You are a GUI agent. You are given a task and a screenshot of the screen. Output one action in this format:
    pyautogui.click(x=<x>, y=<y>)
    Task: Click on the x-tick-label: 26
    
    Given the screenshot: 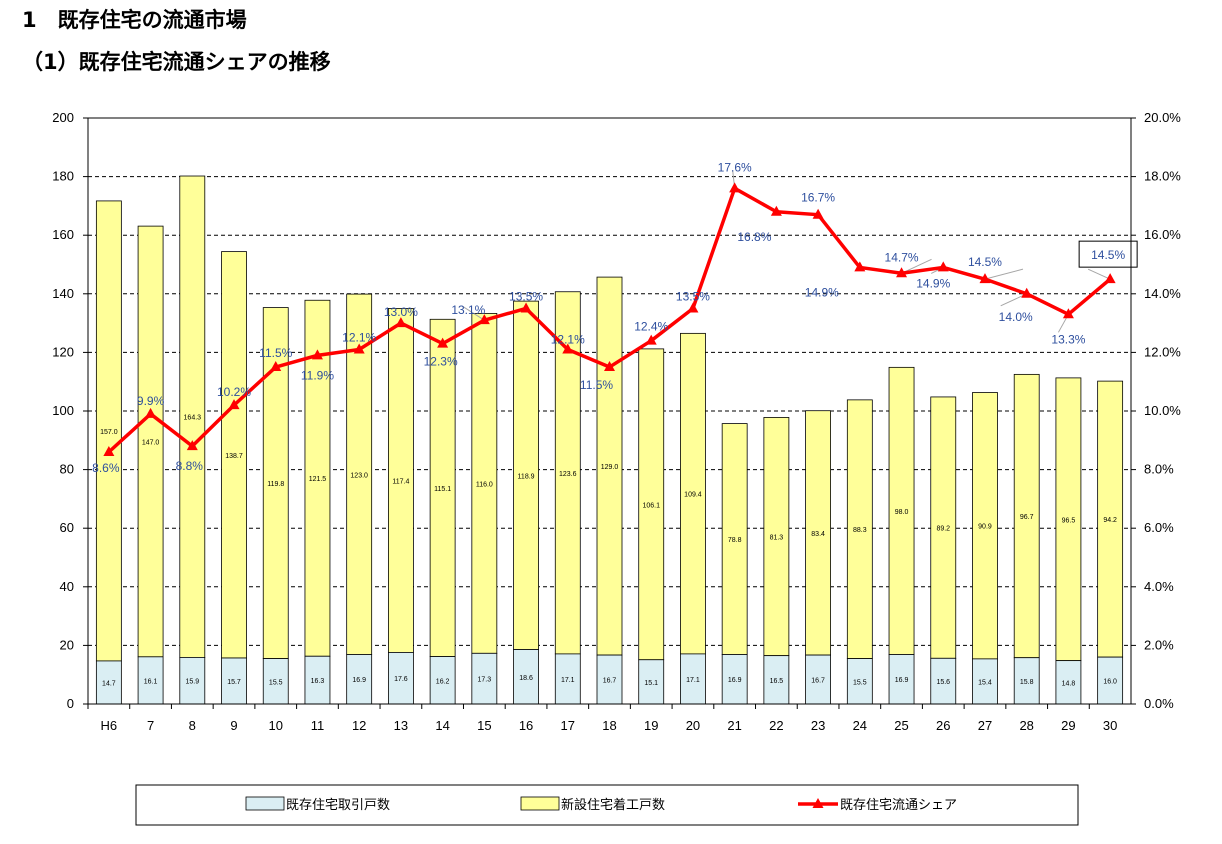 What is the action you would take?
    pyautogui.click(x=943, y=725)
    